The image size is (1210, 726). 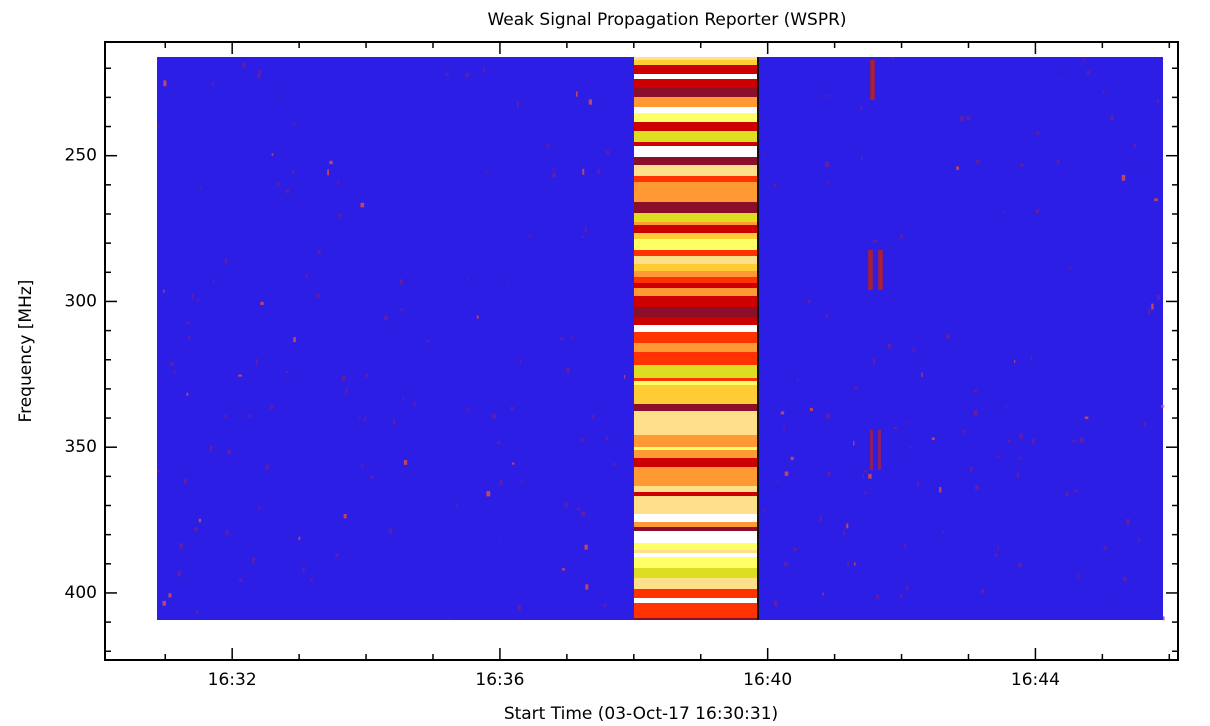 What do you see at coordinates (81, 156) in the screenshot?
I see `y-tick-label: 250` at bounding box center [81, 156].